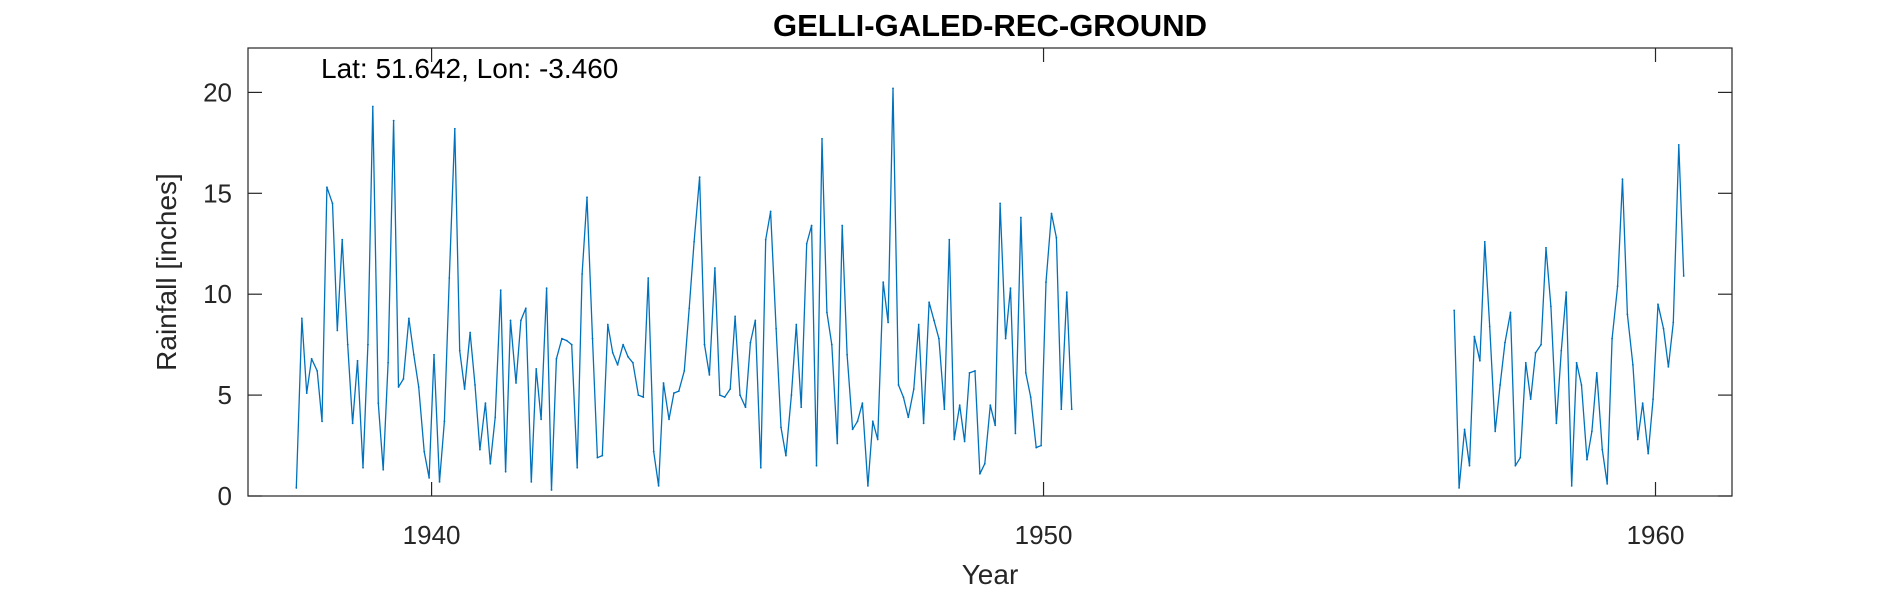 The image size is (1890, 591). I want to click on y-tick-label: 5, so click(225, 395).